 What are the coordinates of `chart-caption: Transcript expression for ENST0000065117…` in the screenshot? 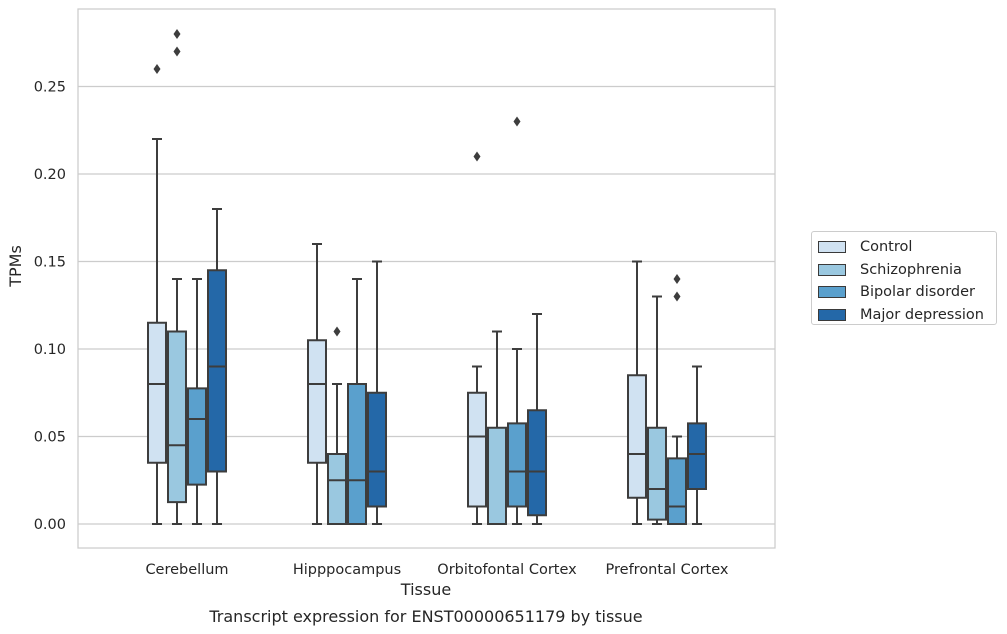 It's located at (426, 616).